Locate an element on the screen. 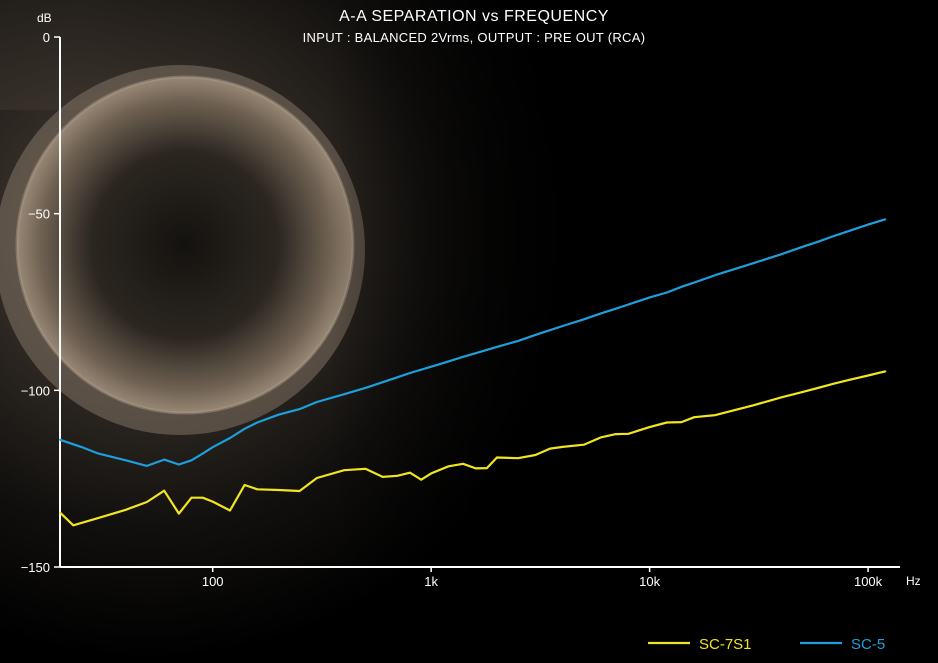 This screenshot has width=938, height=663. legend-item: SC-7S1 is located at coordinates (700, 644).